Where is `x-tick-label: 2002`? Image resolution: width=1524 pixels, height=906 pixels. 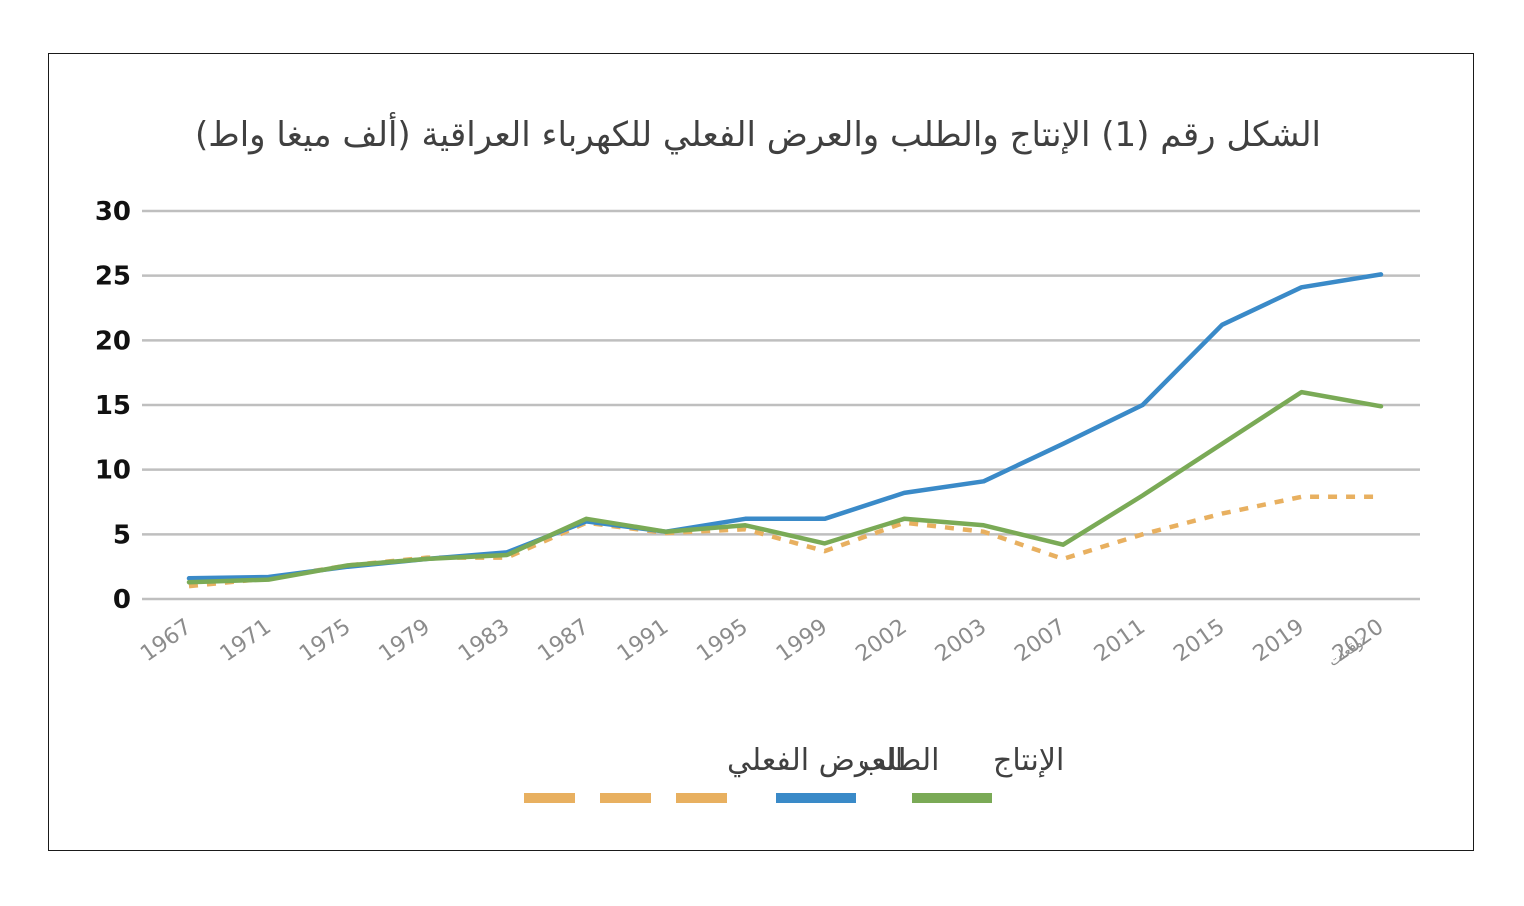 x-tick-label: 2002 is located at coordinates (881, 640).